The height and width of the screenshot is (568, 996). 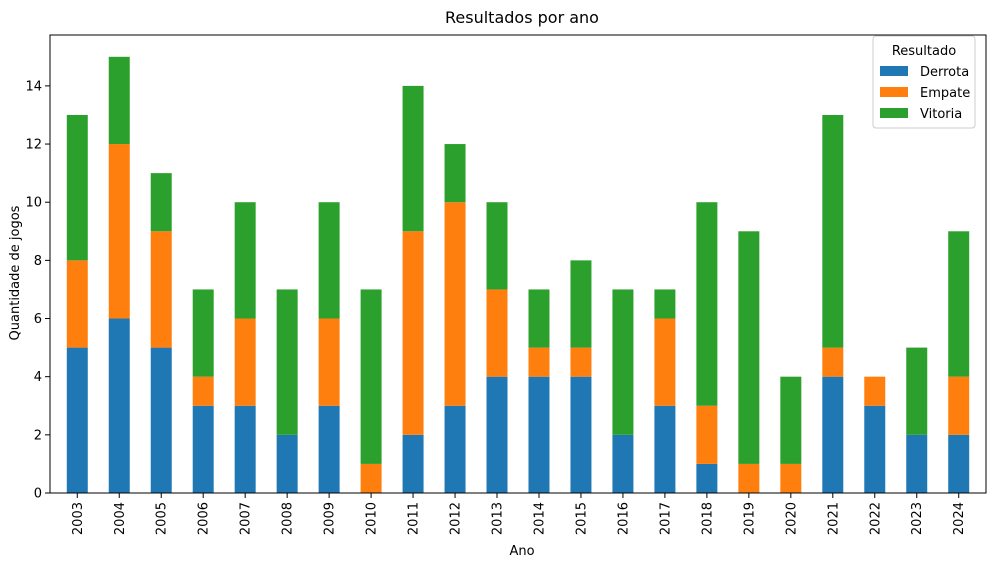 What do you see at coordinates (371, 478) in the screenshot?
I see `bar-empate-2010` at bounding box center [371, 478].